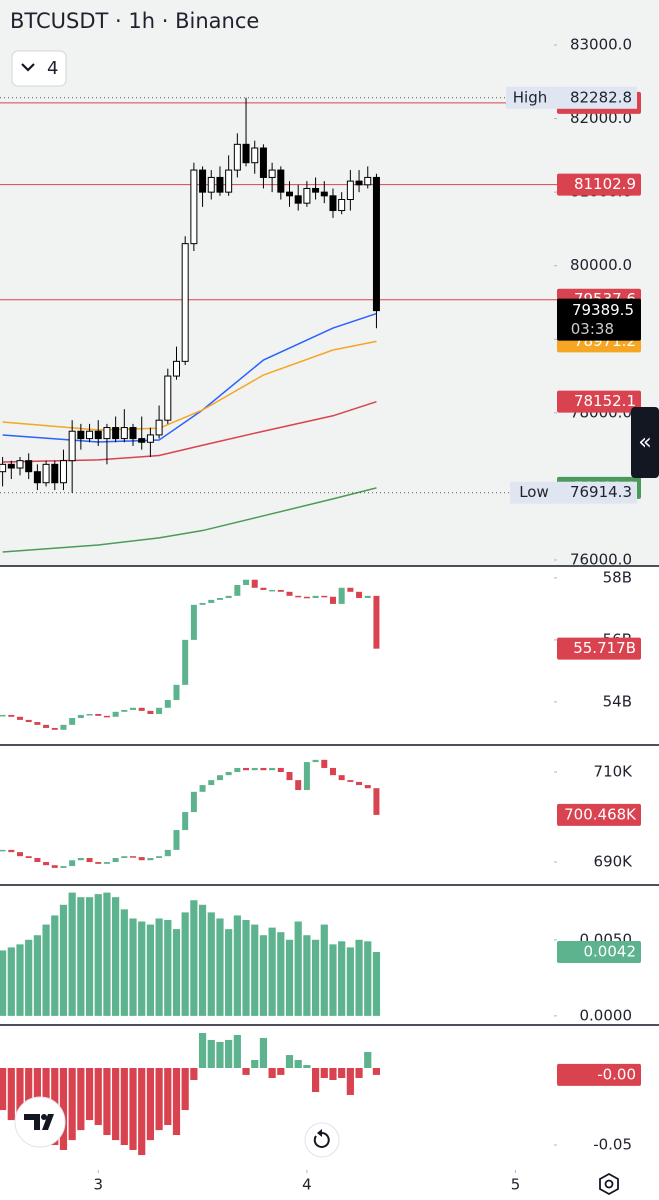  I want to click on price-badge-label: 55.717B, so click(604, 648).